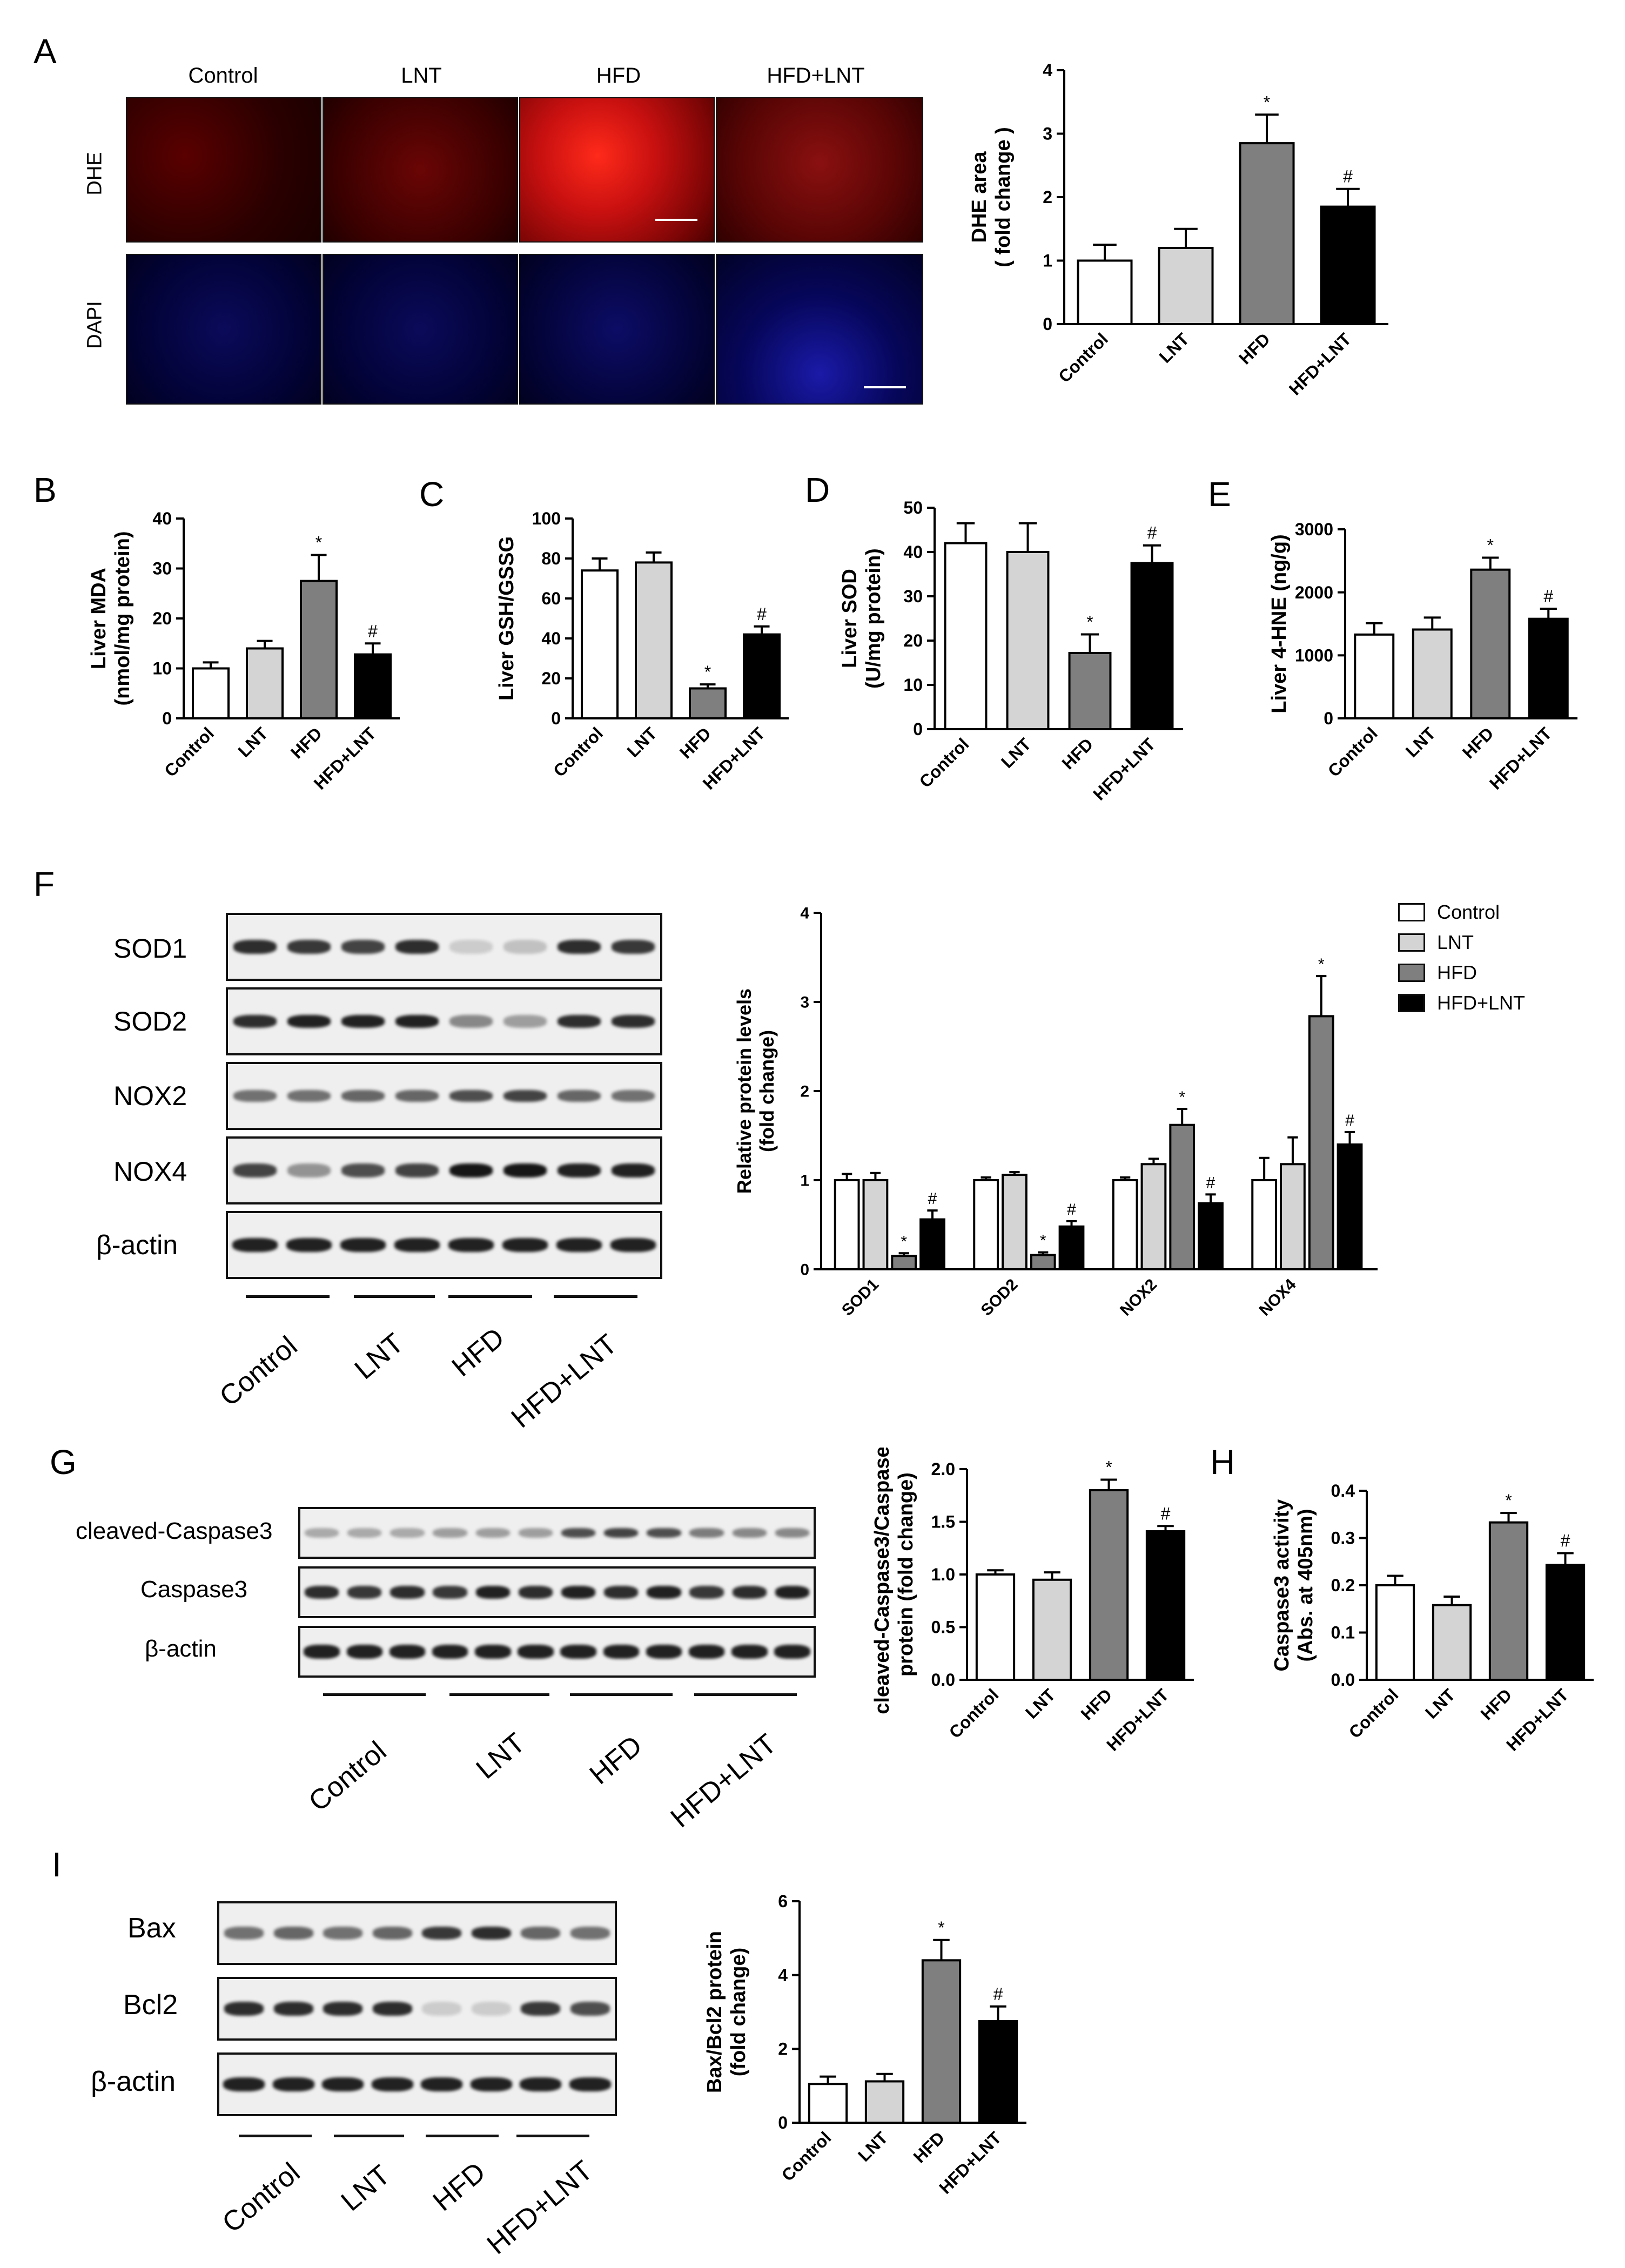  I want to click on y-tick-label: 0.1, so click(1343, 1633).